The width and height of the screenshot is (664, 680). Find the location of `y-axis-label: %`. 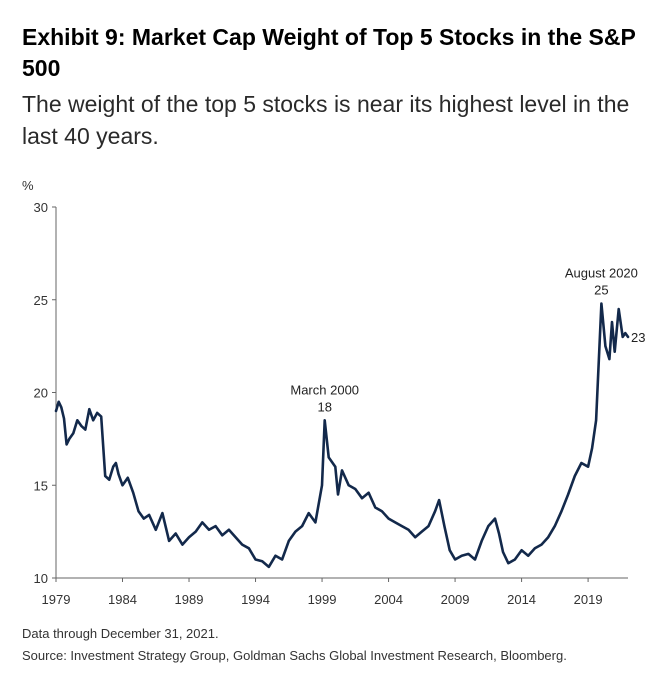

y-axis-label: % is located at coordinates (28, 185).